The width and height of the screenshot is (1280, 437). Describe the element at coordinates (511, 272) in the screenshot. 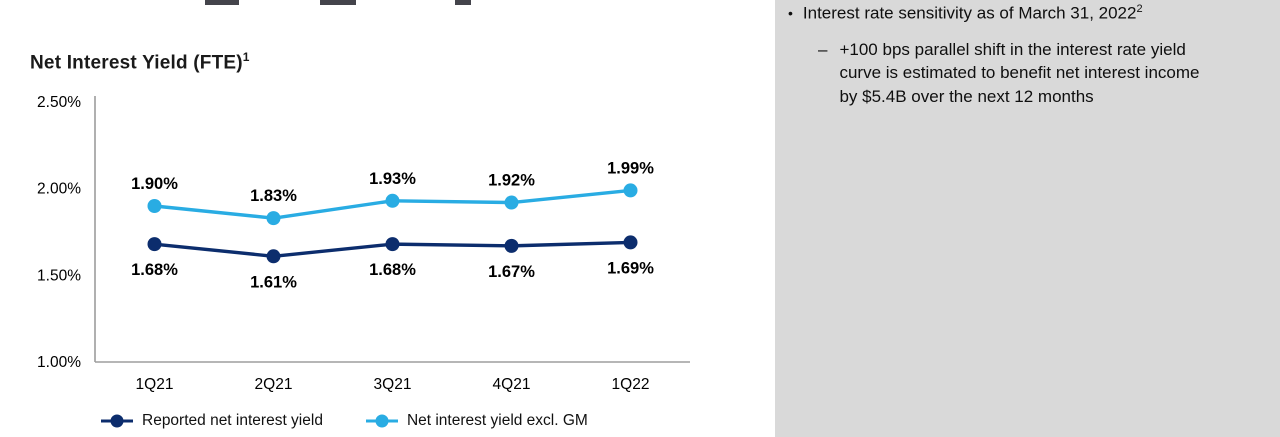

I see `data-label: 1.67%` at that location.